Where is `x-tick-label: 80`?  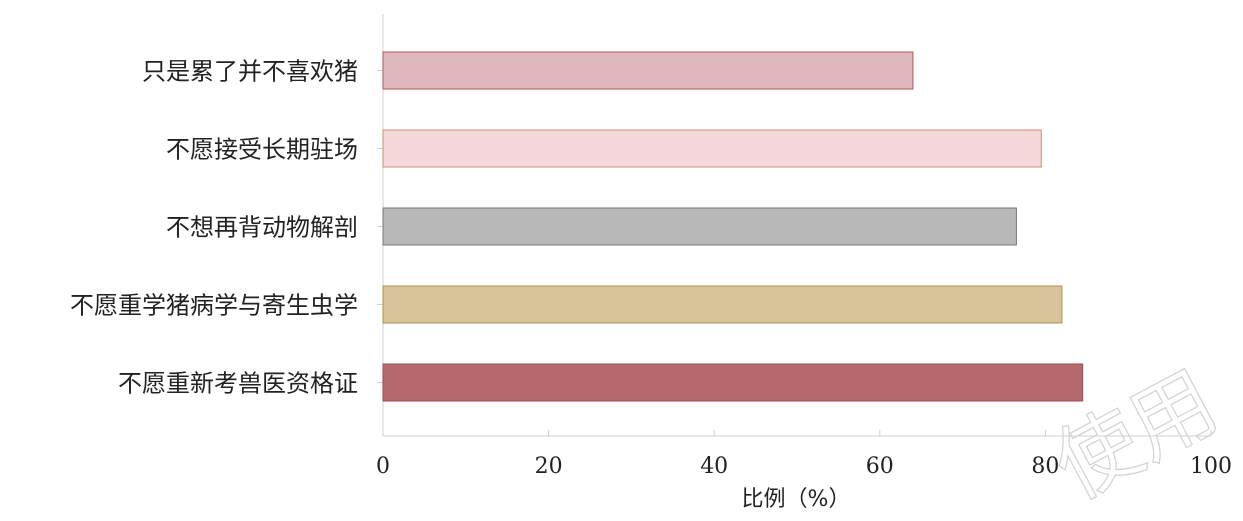
x-tick-label: 80 is located at coordinates (1045, 466).